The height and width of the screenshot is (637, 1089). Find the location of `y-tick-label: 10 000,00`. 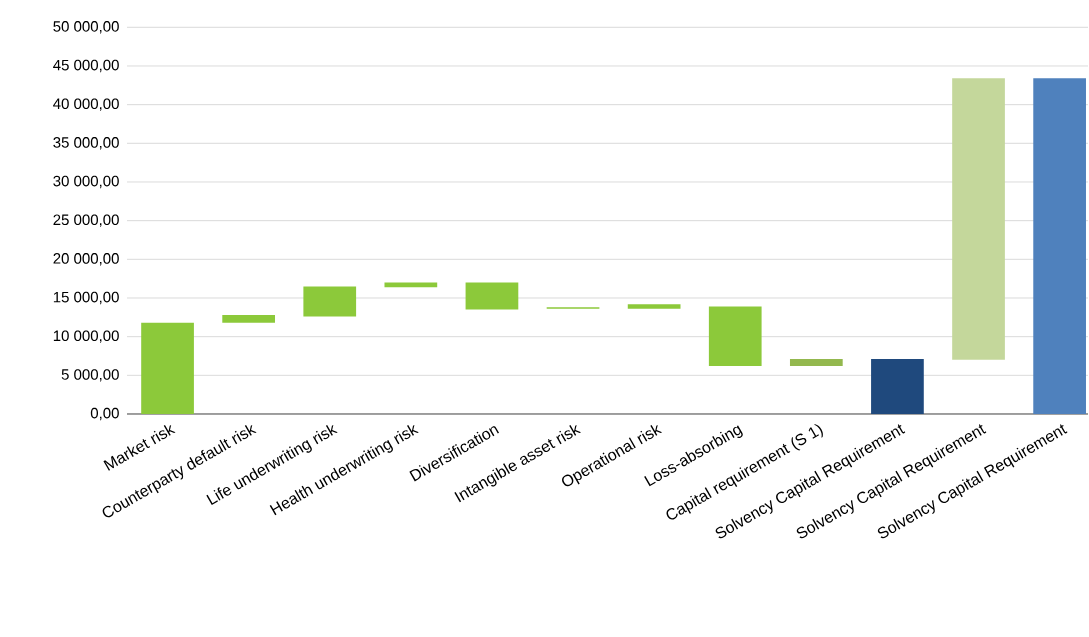

y-tick-label: 10 000,00 is located at coordinates (86, 336).